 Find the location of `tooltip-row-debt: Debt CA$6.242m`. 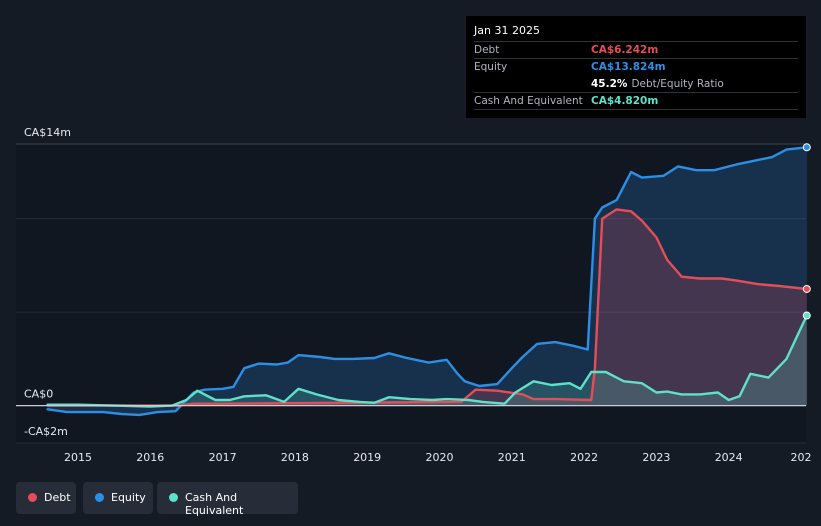

tooltip-row-debt: Debt CA$6.242m is located at coordinates (636, 49).